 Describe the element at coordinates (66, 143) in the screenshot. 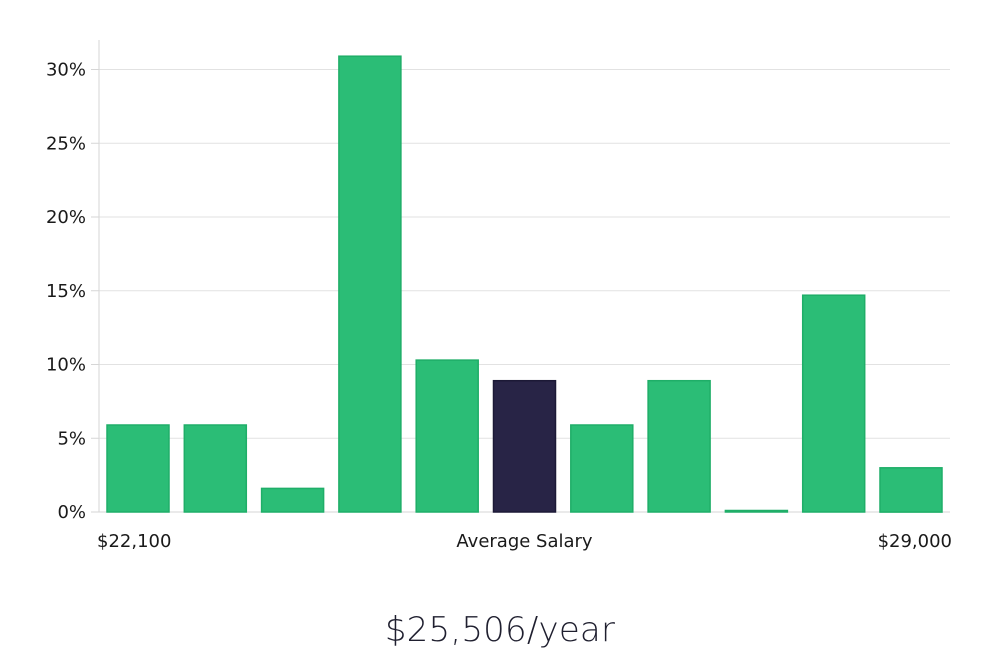

I see `y-tick-label: 25%` at that location.